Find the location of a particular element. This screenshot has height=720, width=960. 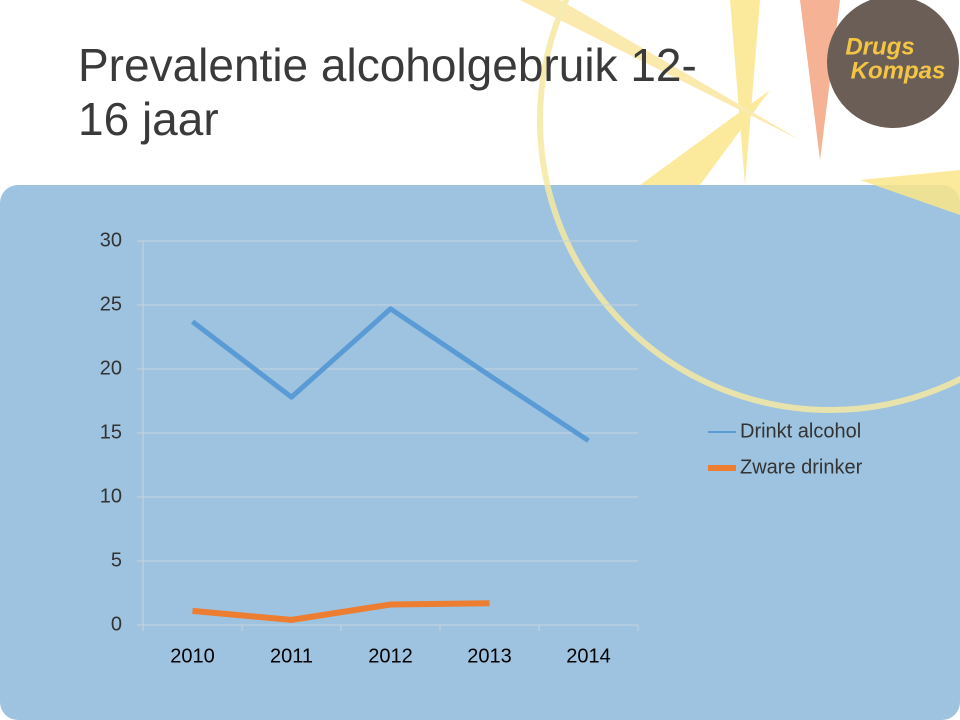

logo-circle is located at coordinates (893, 64).